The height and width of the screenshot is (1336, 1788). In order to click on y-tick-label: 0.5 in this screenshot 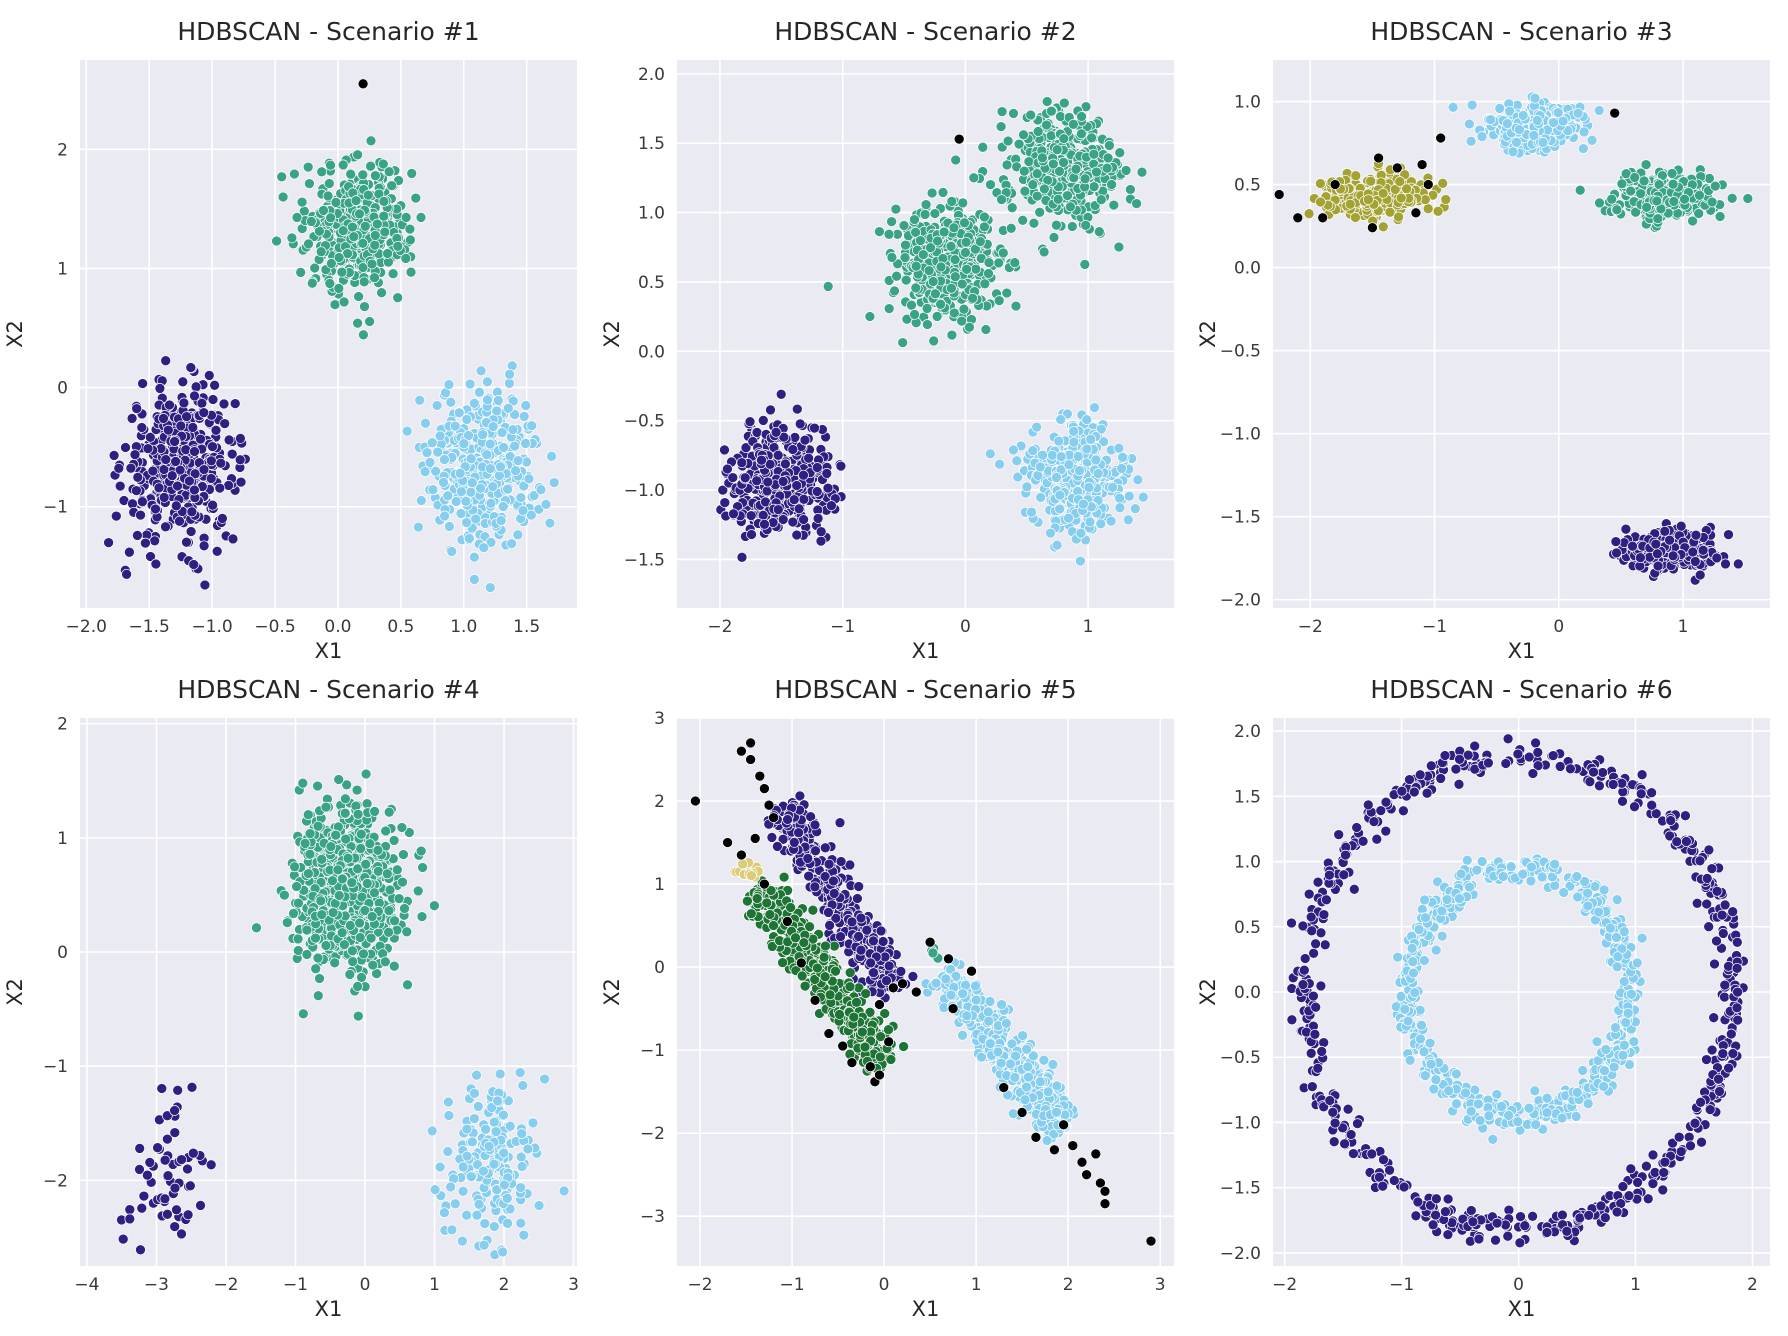, I will do `click(651, 283)`.